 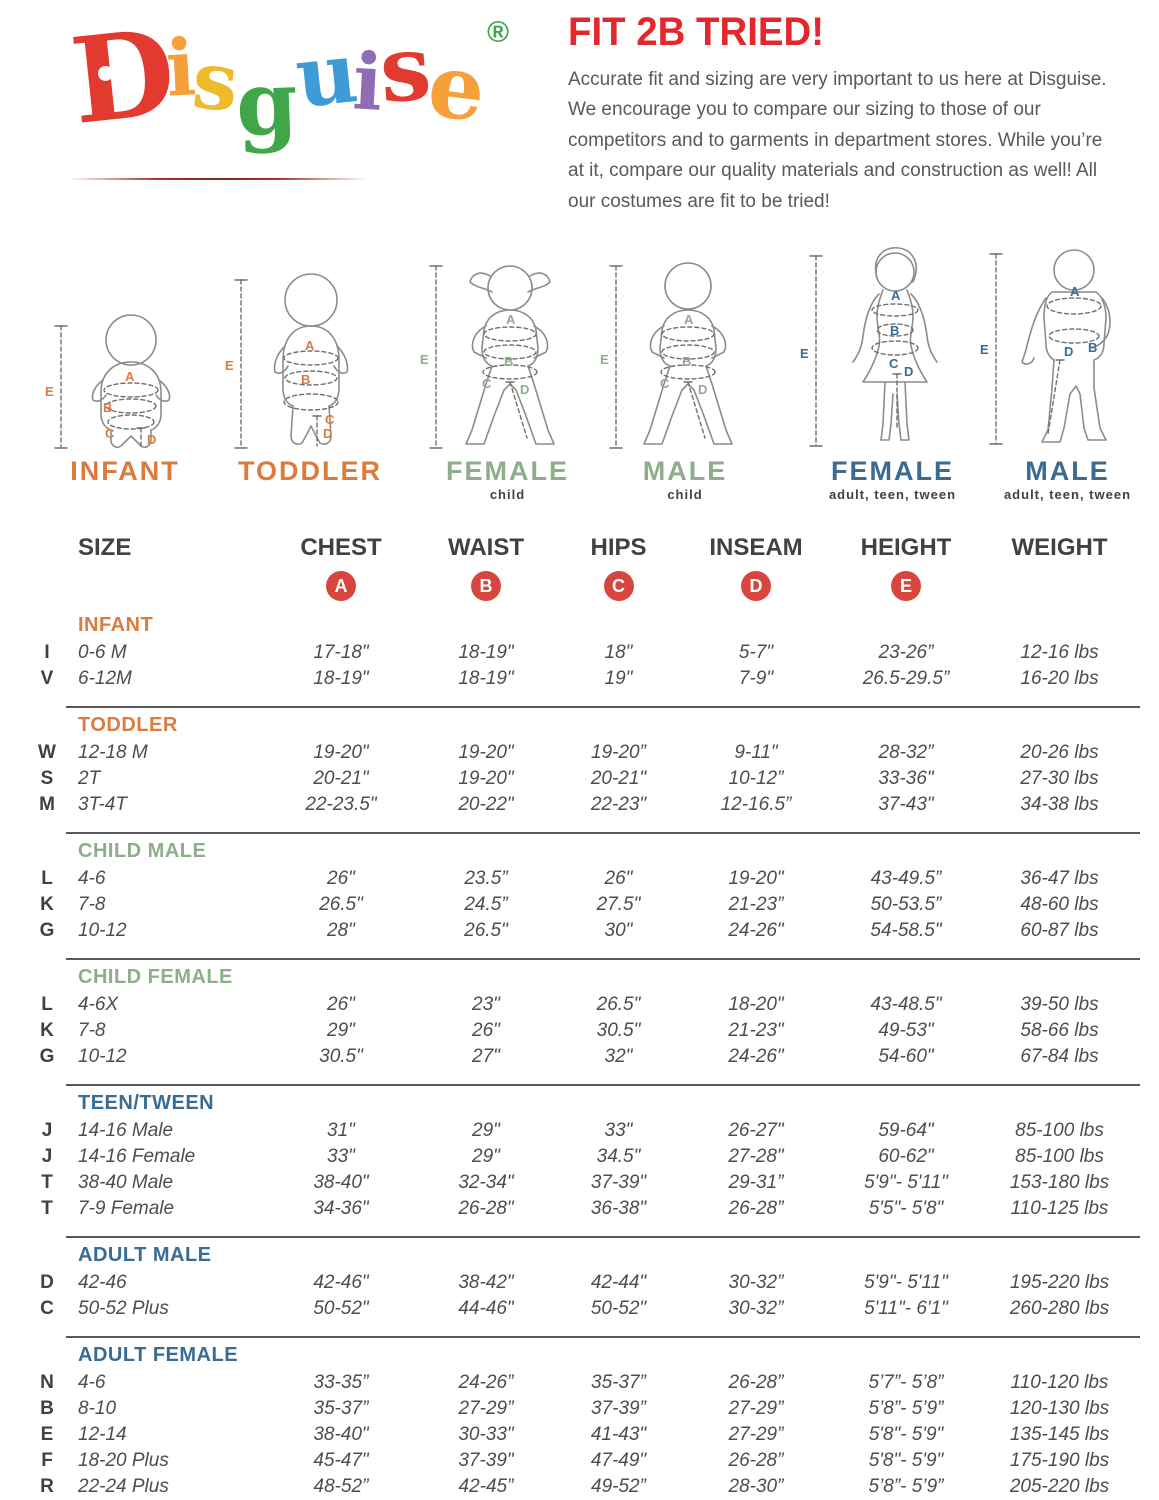 I want to click on hips-value: 18", so click(x=618, y=652).